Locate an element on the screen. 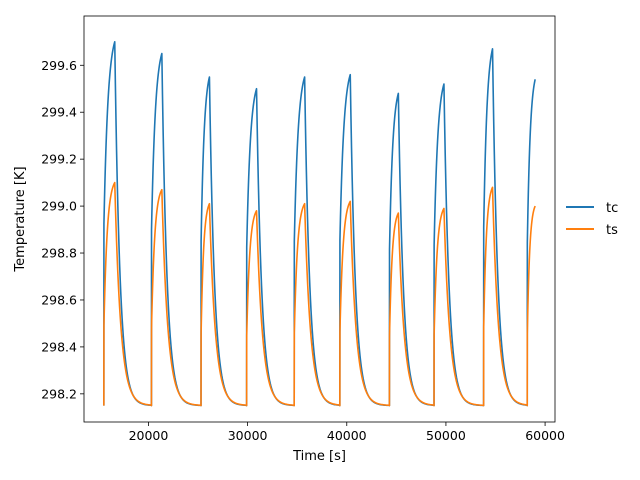  legend: tc ts is located at coordinates (592, 219).